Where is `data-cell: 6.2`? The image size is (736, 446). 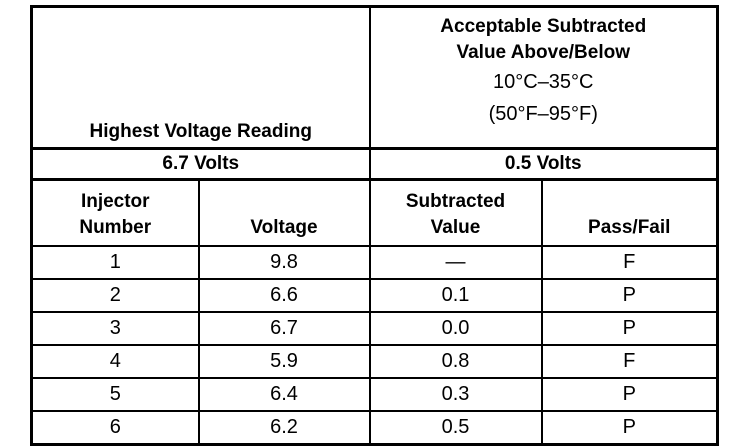
data-cell: 6.2 is located at coordinates (284, 428).